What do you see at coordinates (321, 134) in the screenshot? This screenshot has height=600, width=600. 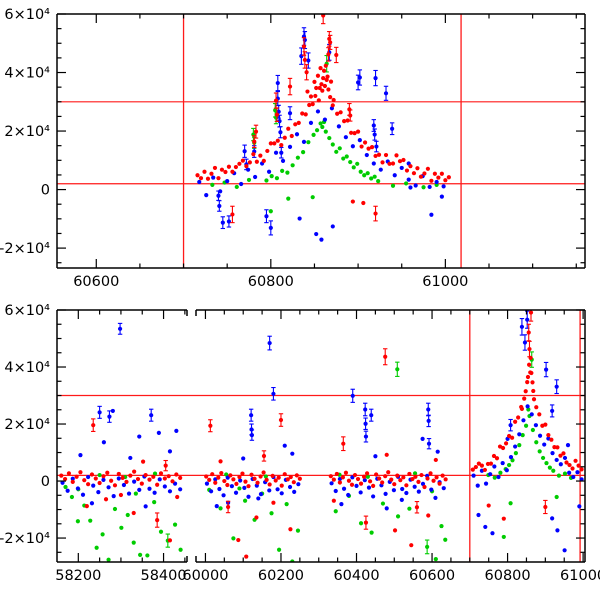 I see `series-blue` at bounding box center [321, 134].